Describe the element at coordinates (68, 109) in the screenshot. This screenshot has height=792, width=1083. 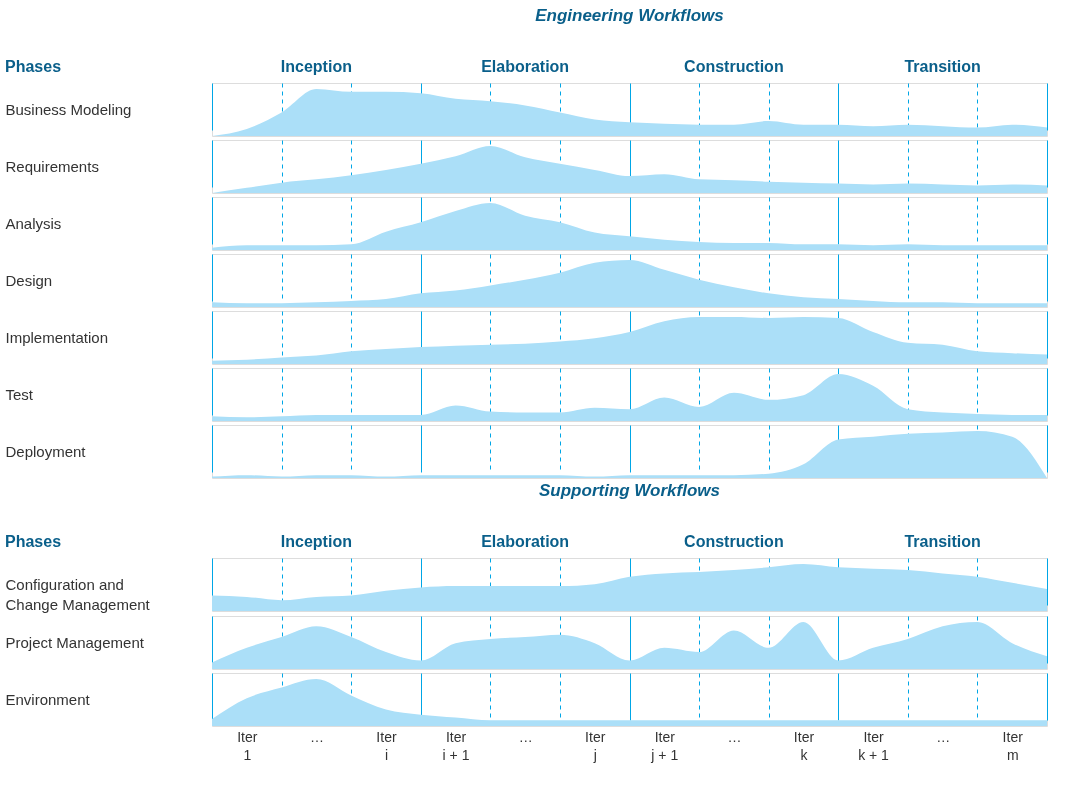
I see `y-axis-title: Business Modeling` at that location.